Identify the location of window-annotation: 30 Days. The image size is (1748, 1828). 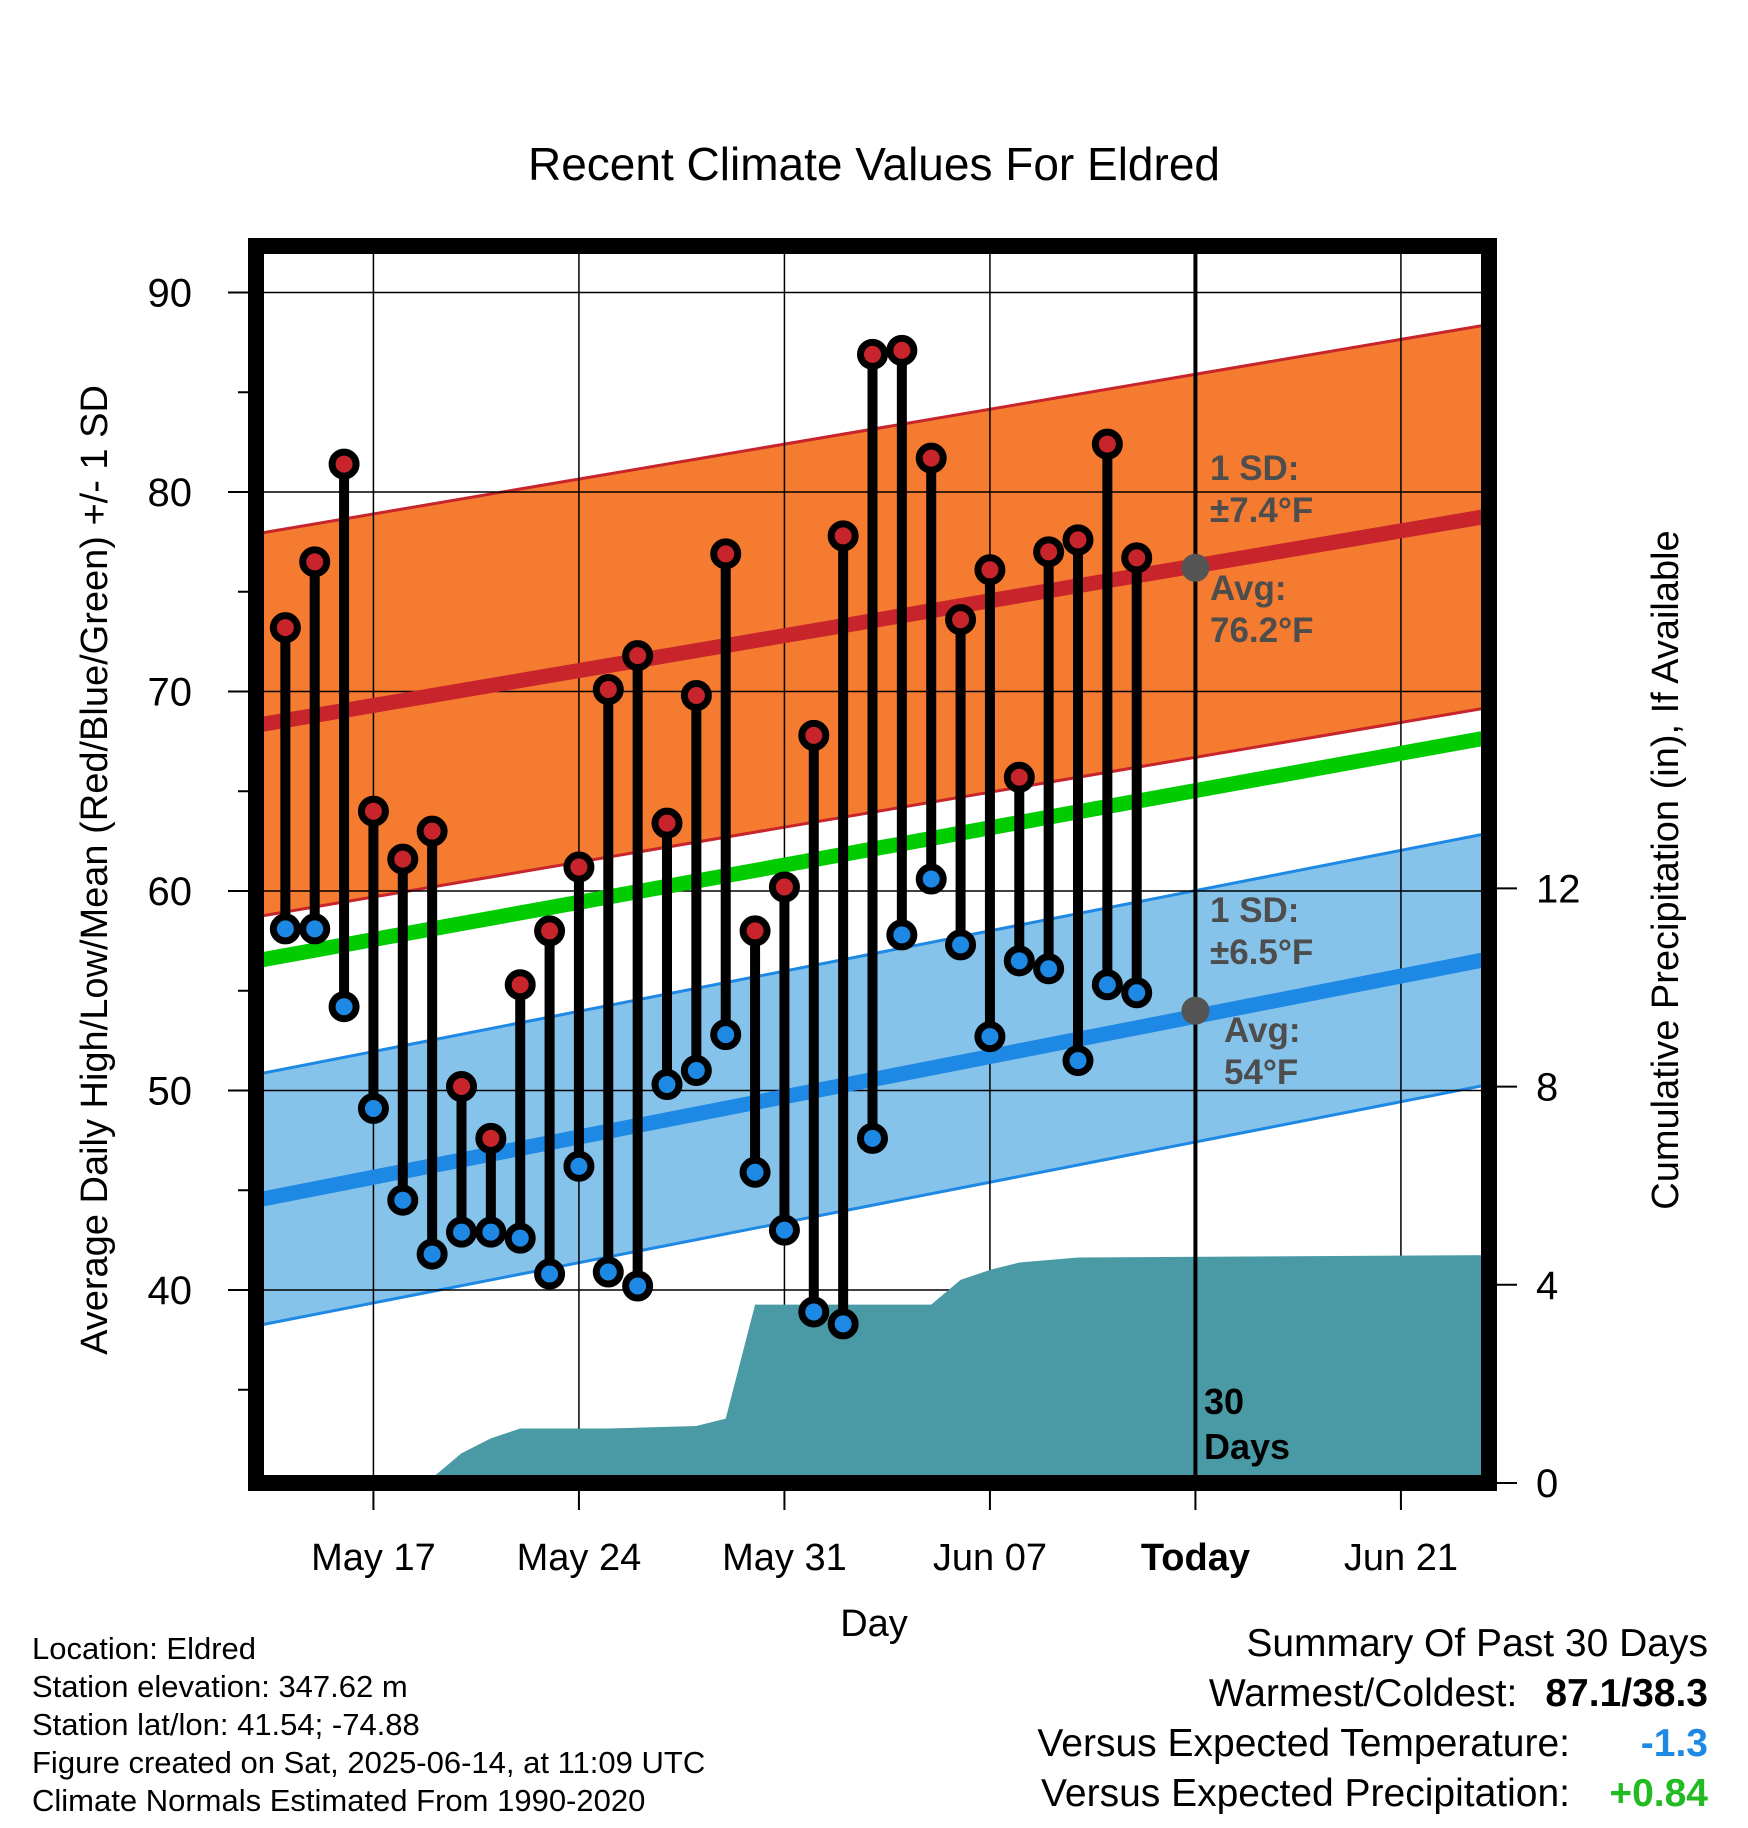
(1247, 1424).